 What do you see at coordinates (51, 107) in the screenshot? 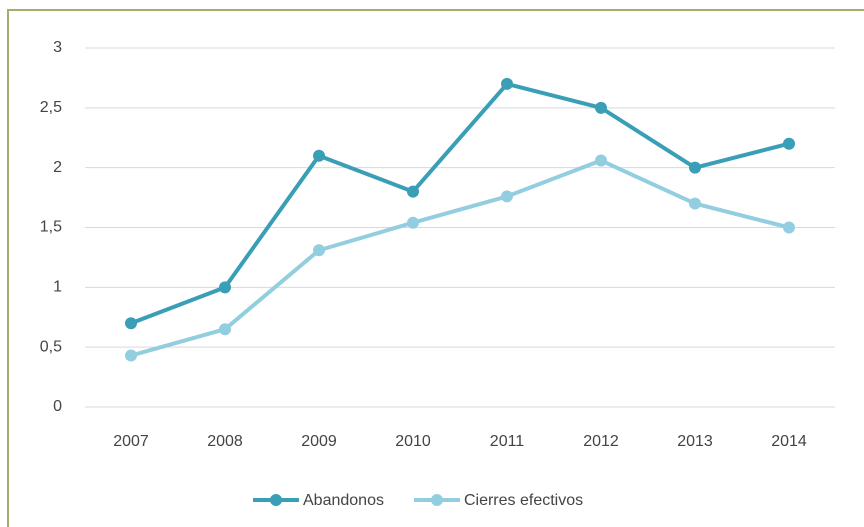
I see `y-tick-label: 2,5` at bounding box center [51, 107].